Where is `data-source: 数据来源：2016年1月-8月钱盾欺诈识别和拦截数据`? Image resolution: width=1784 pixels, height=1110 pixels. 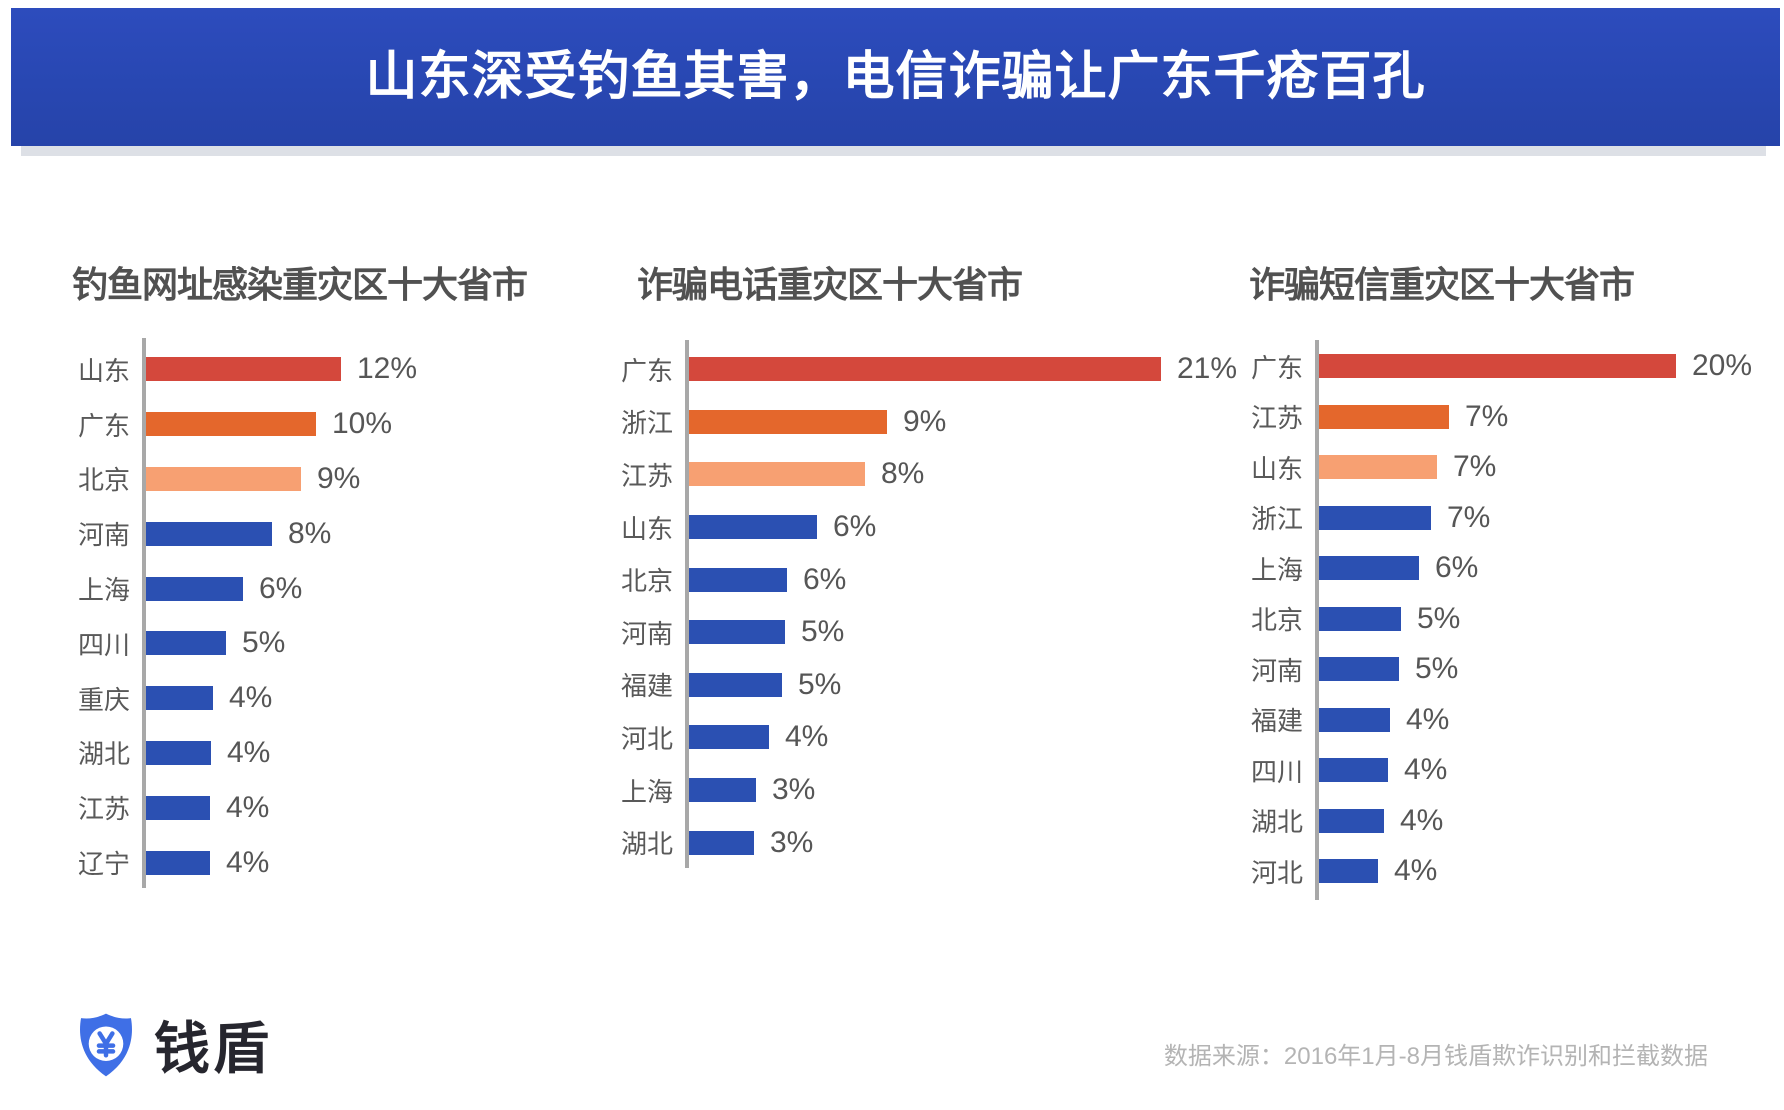 data-source: 数据来源：2016年1月-8月钱盾欺诈识别和拦截数据 is located at coordinates (1435, 1056).